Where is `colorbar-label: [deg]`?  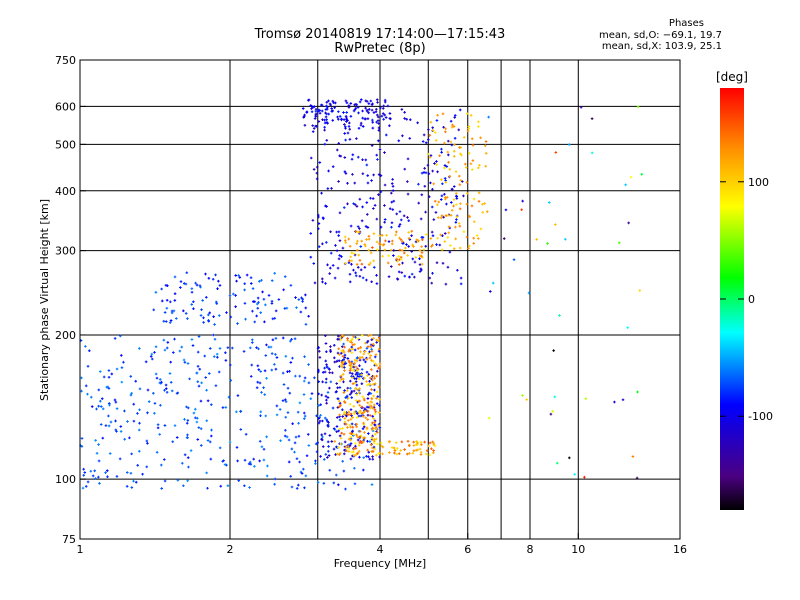 colorbar-label: [deg] is located at coordinates (732, 77).